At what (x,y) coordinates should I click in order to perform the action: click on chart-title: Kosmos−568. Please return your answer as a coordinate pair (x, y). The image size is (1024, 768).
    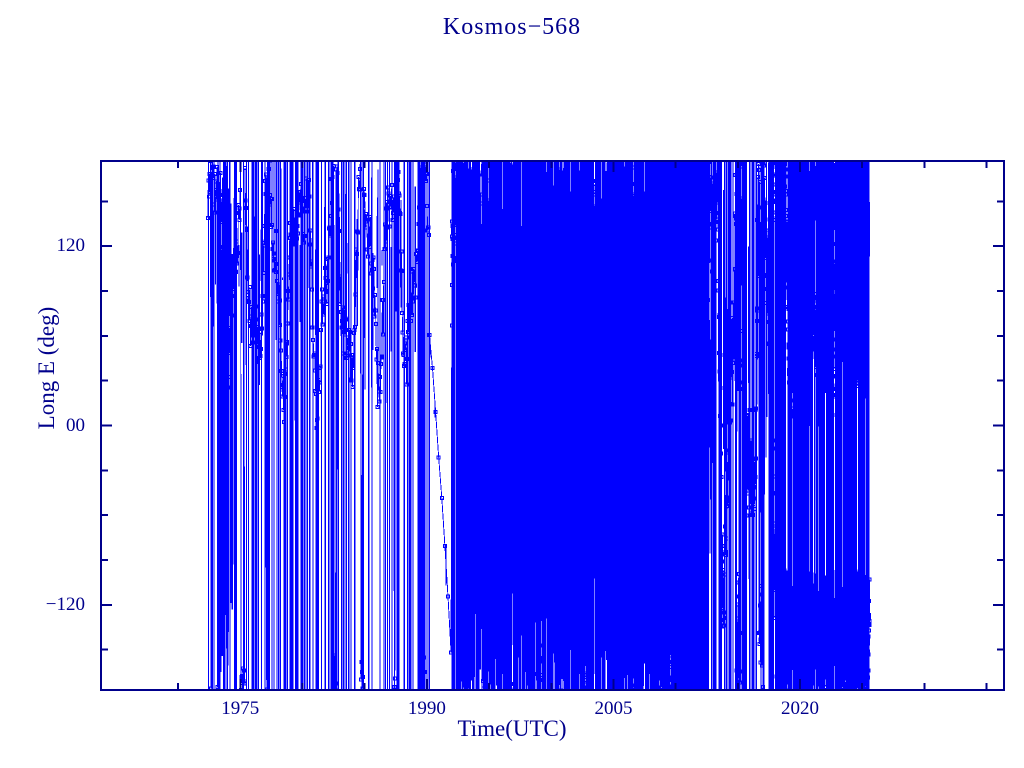
    Looking at the image, I should click on (512, 27).